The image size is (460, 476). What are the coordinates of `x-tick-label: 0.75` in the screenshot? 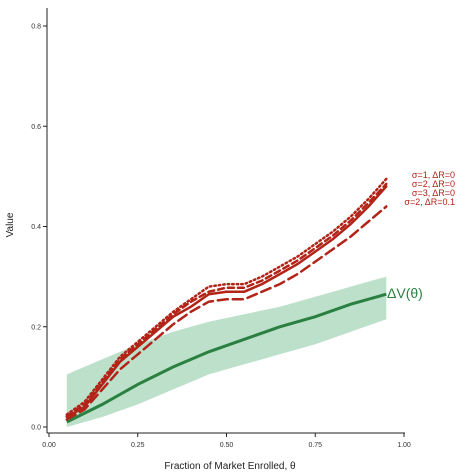 It's located at (315, 445).